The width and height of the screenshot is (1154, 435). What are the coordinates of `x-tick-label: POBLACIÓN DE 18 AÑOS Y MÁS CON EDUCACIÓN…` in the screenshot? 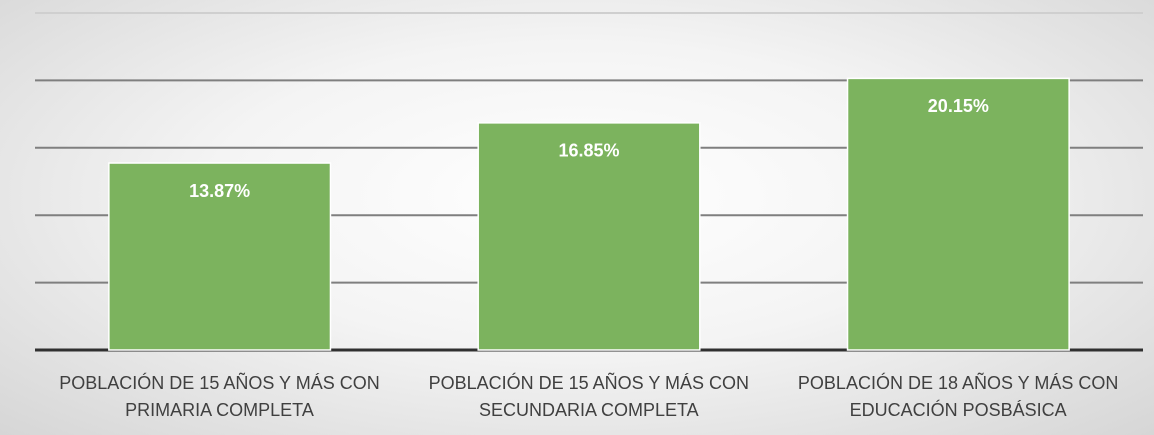 It's located at (958, 396).